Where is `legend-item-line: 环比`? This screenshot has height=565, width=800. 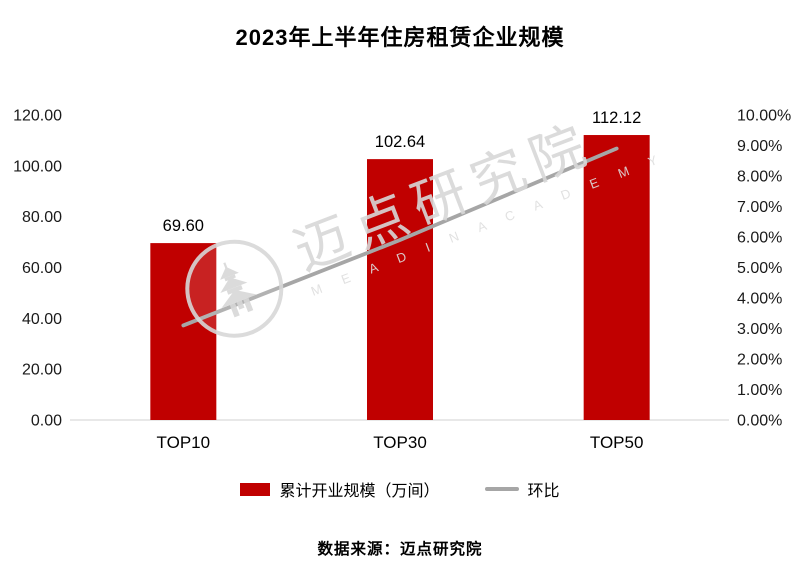 legend-item-line: 环比 is located at coordinates (522, 489).